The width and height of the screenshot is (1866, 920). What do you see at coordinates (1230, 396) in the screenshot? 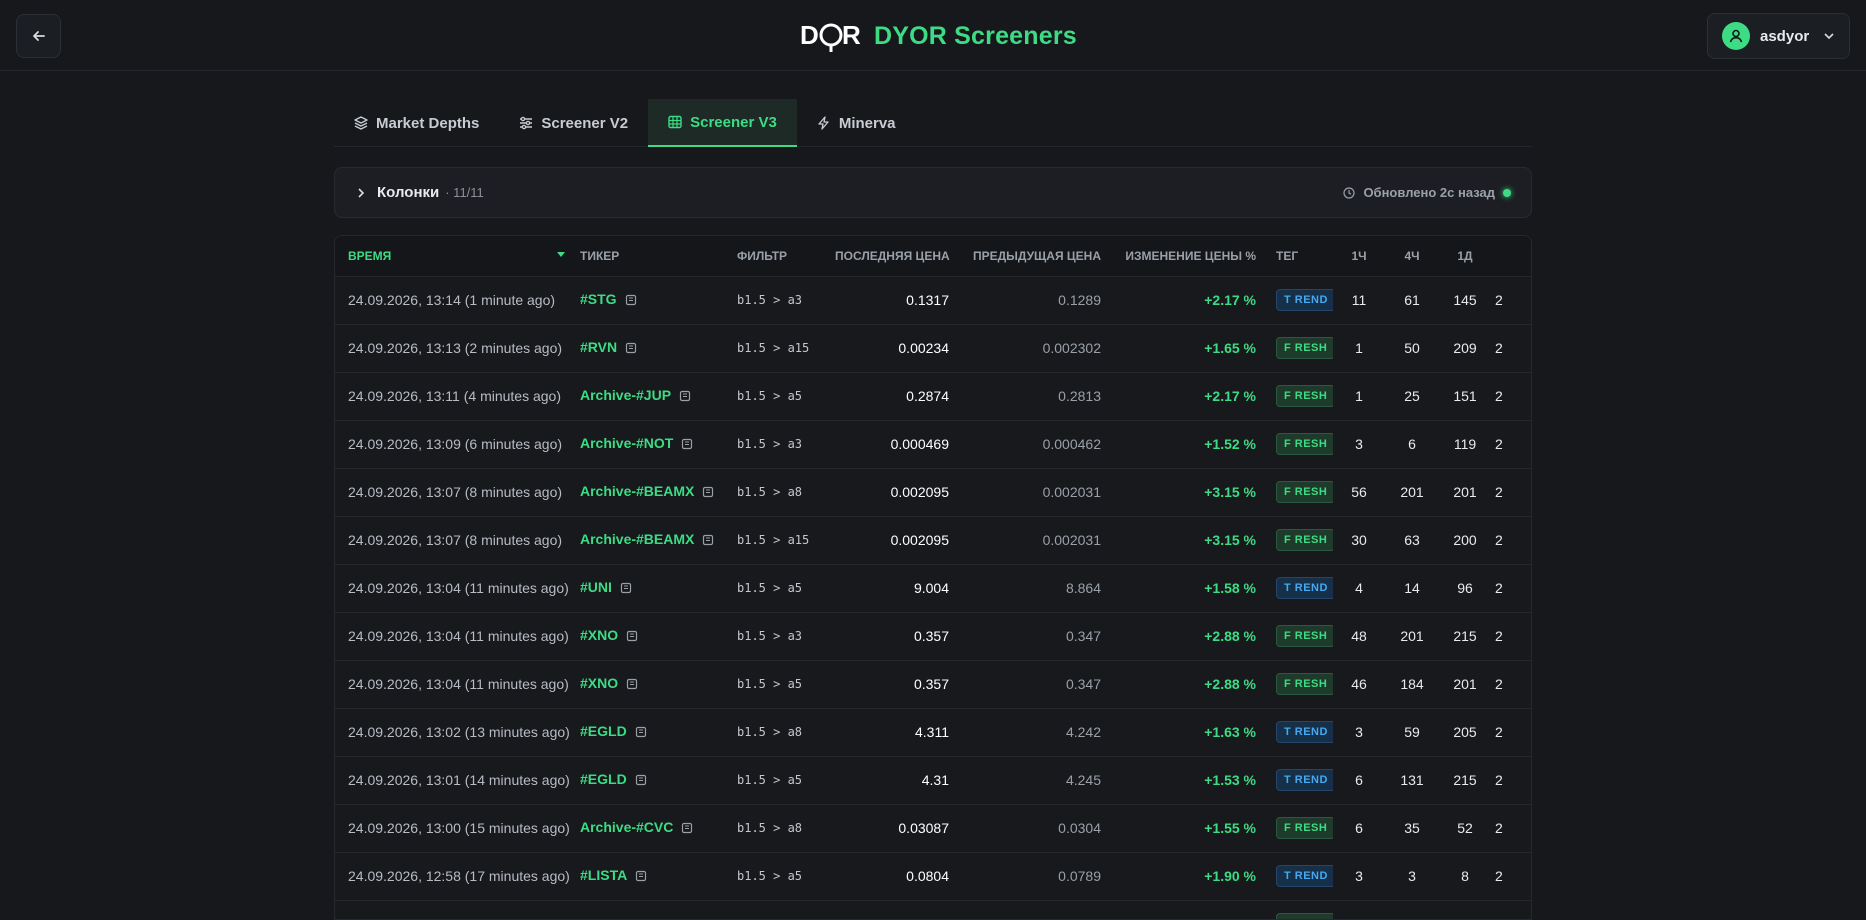
I see `cell-price-change: +2.17 %` at bounding box center [1230, 396].